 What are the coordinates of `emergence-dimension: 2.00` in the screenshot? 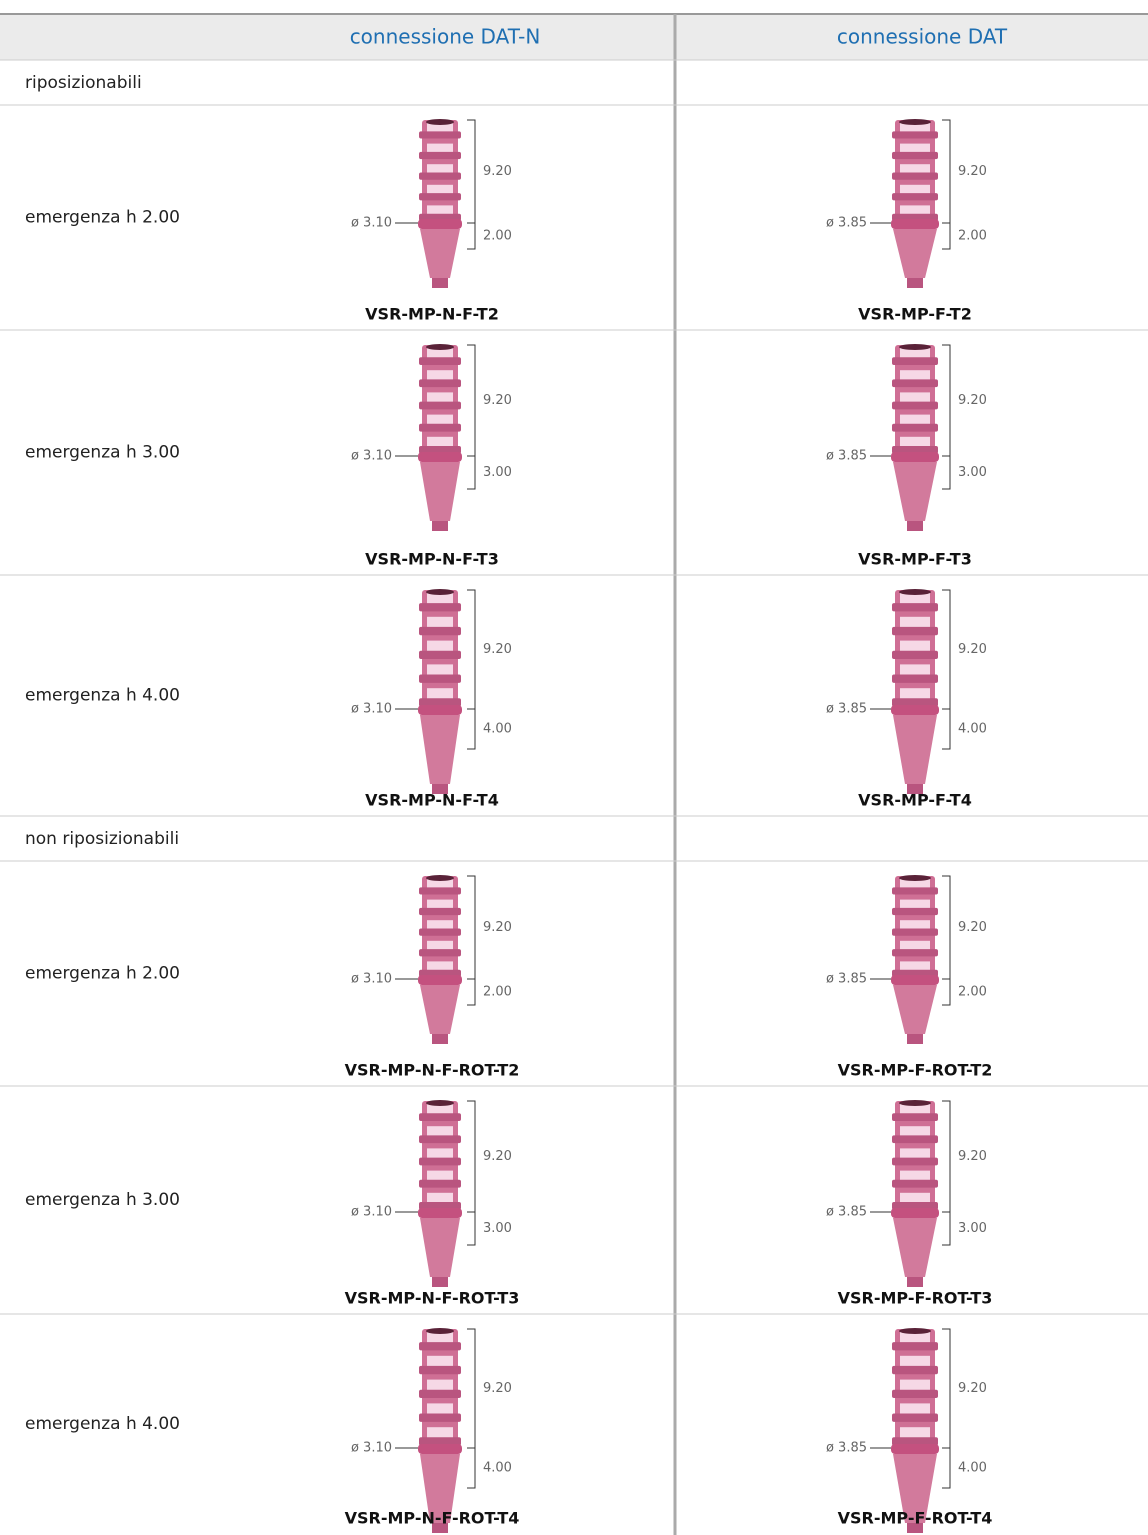 It's located at (972, 992).